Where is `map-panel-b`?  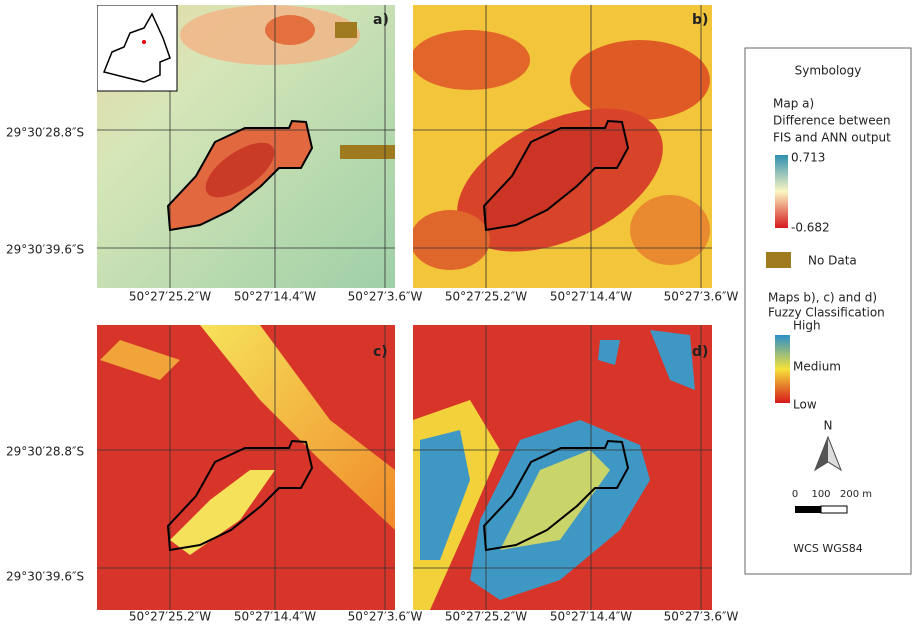
map-panel-b is located at coordinates (562, 146).